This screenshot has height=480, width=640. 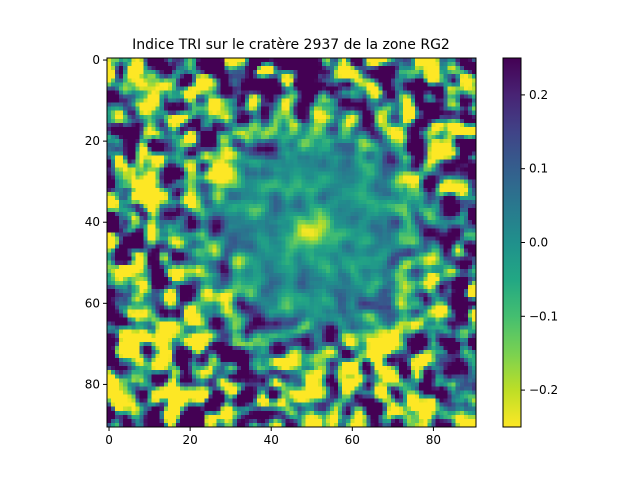 I want to click on x-axis: 0 20 40 60 80, so click(x=273, y=437).